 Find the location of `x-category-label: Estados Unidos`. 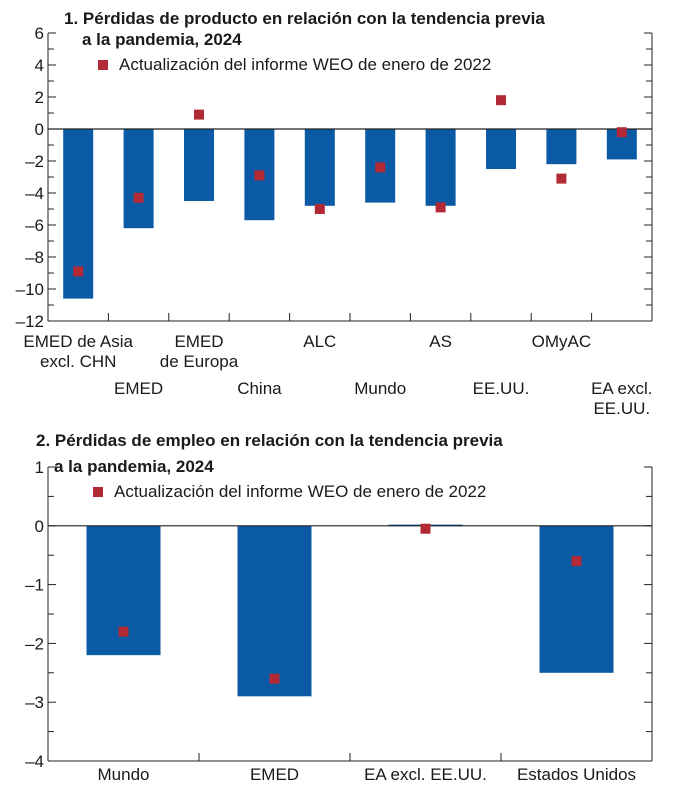

x-category-label: Estados Unidos is located at coordinates (576, 774).